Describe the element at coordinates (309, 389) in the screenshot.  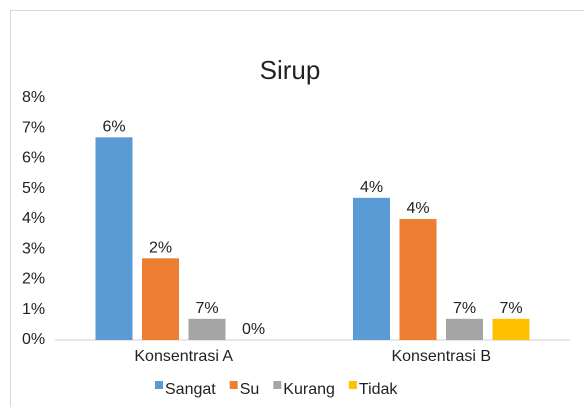
I see `legend-label: Kurang` at that location.